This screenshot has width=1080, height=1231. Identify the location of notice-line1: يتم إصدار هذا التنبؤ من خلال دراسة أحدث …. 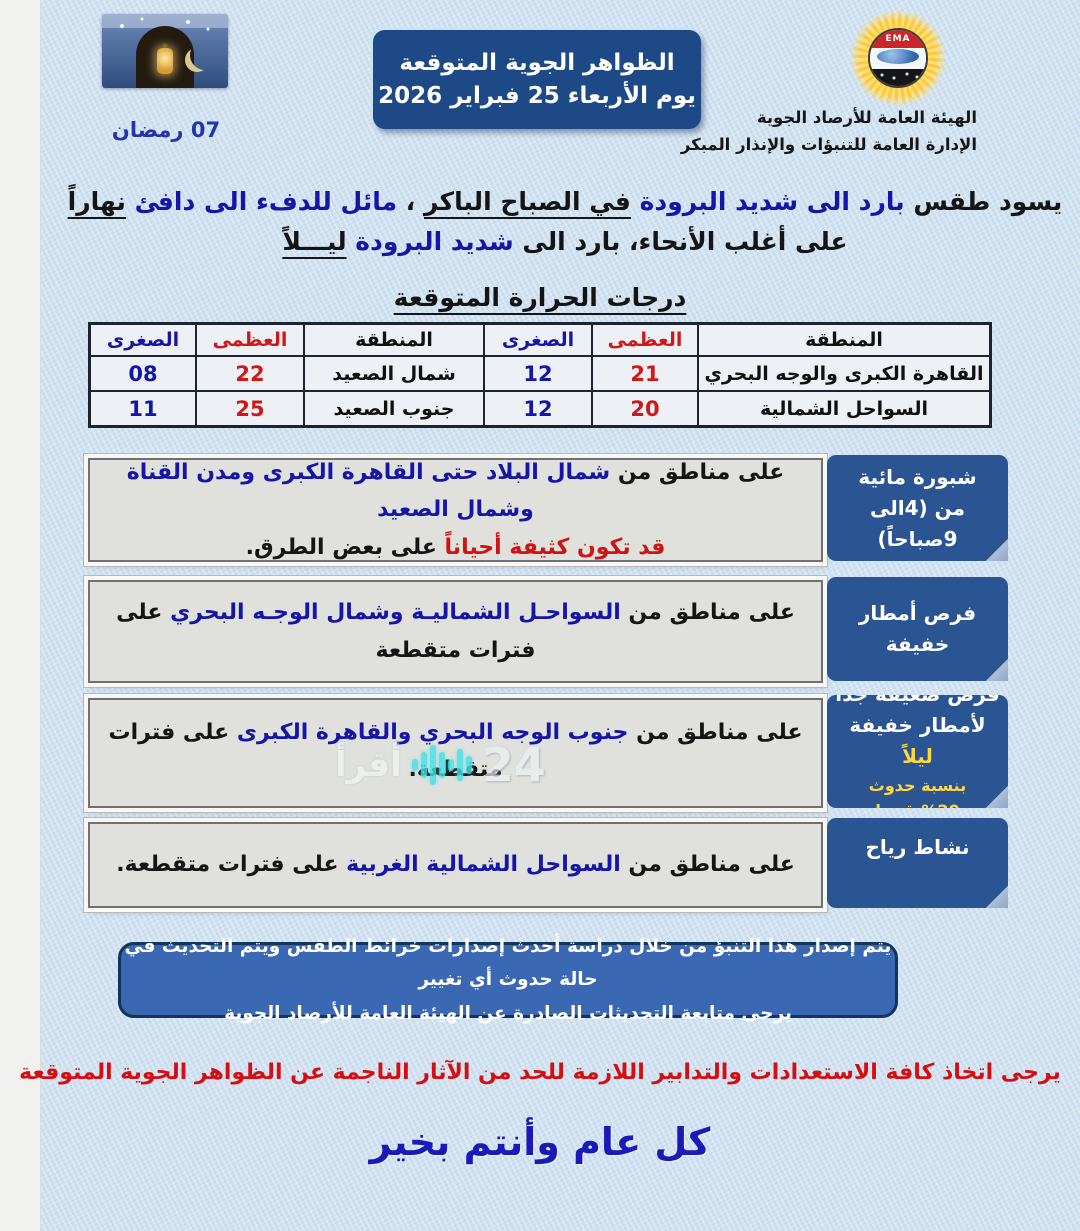
(508, 963).